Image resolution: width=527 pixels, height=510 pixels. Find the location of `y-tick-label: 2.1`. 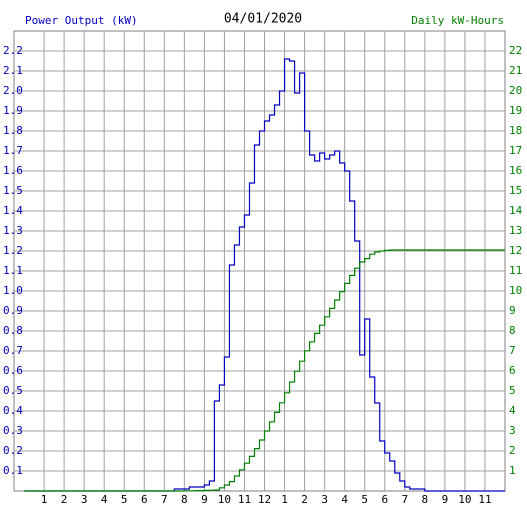

y-tick-label: 2.1 is located at coordinates (13, 70).